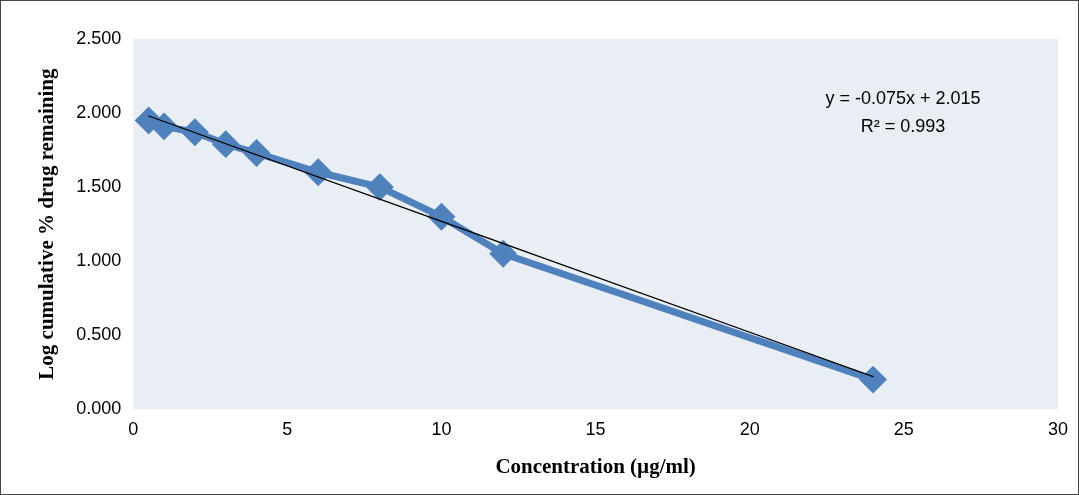  I want to click on x-tick-label: 25, so click(903, 428).